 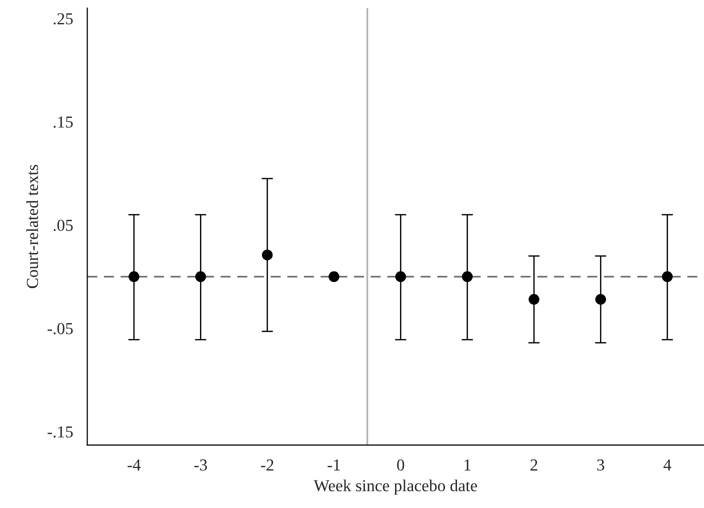 I want to click on y-tick-label: .25, so click(x=63, y=18).